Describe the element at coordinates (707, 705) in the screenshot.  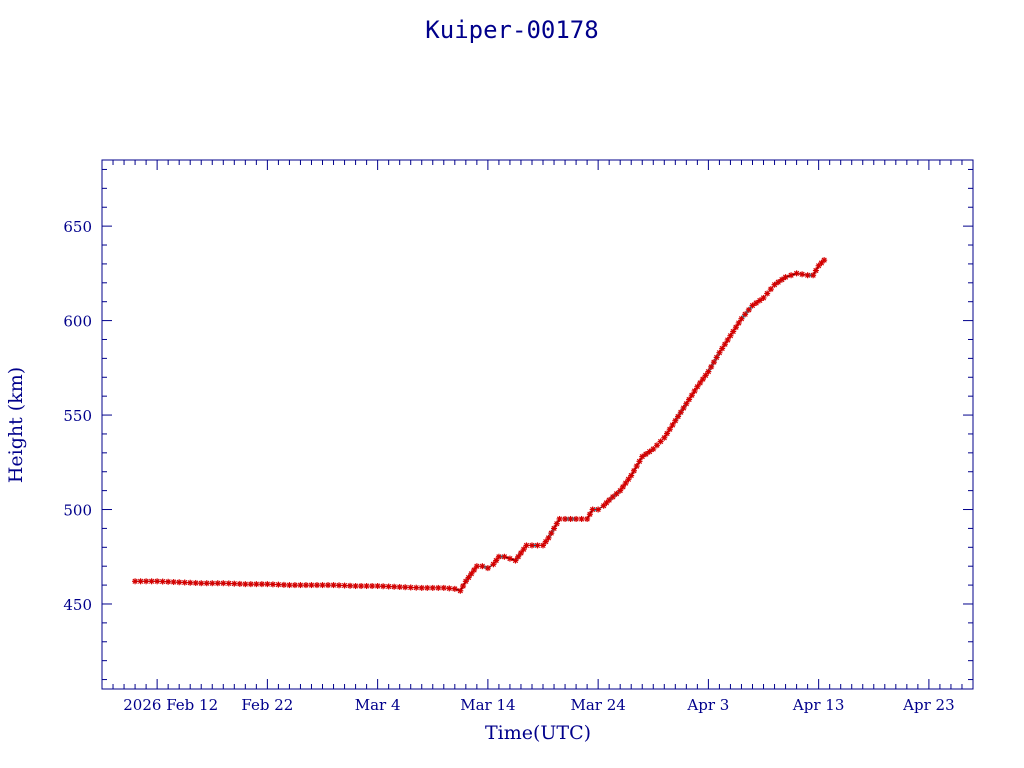
I see `x-tick-label: Apr 3` at that location.